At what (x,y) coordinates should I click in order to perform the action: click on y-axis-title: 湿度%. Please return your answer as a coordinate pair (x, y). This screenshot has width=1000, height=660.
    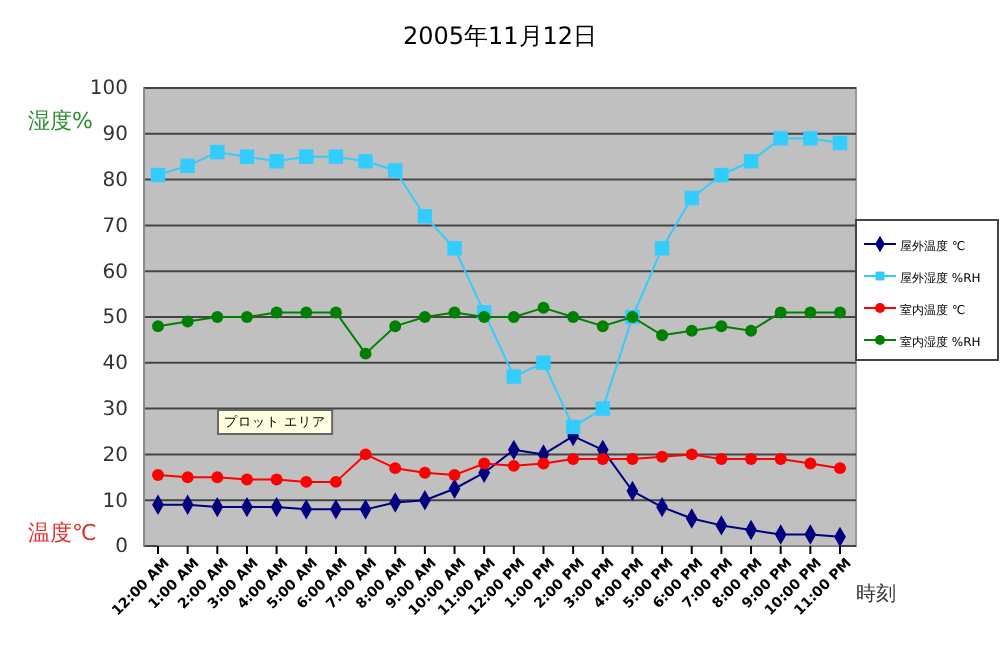
    Looking at the image, I should click on (60, 121).